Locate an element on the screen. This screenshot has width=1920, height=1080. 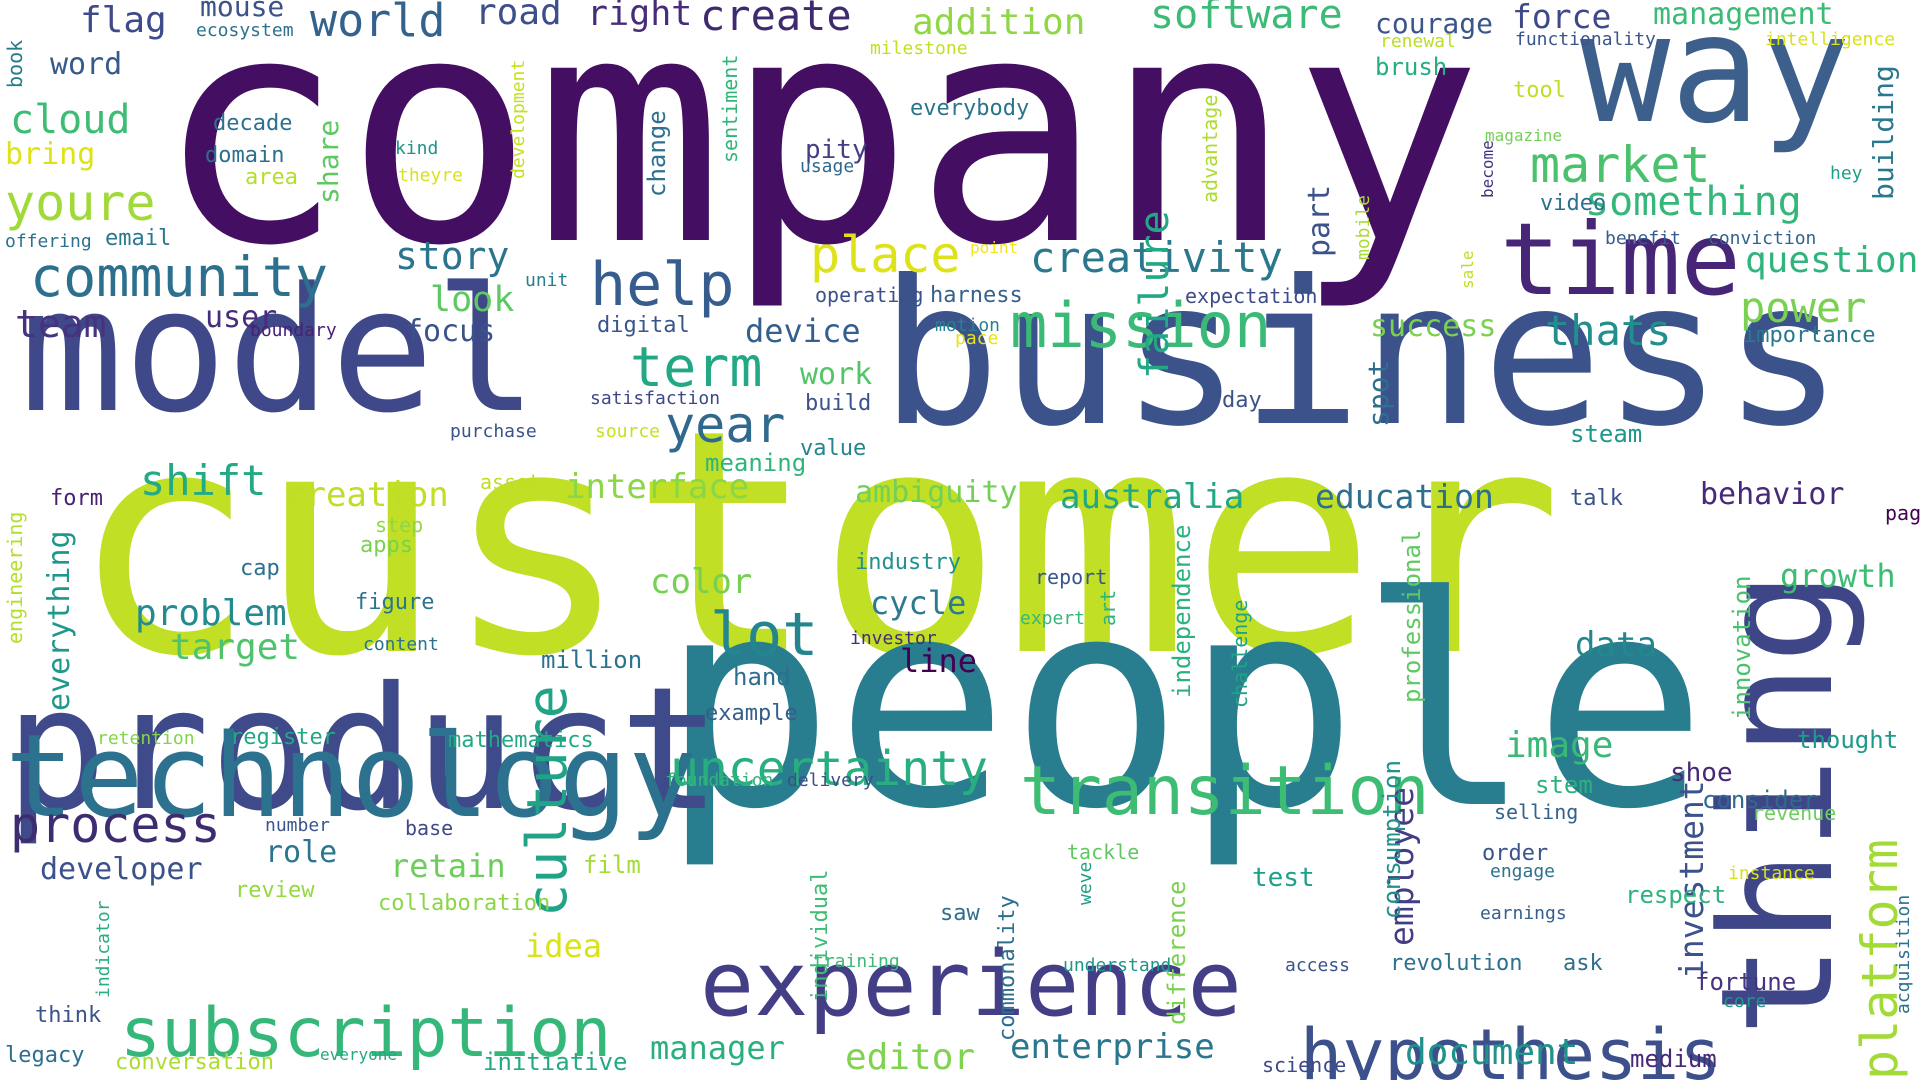
word-creation: creation is located at coordinates (367, 495).